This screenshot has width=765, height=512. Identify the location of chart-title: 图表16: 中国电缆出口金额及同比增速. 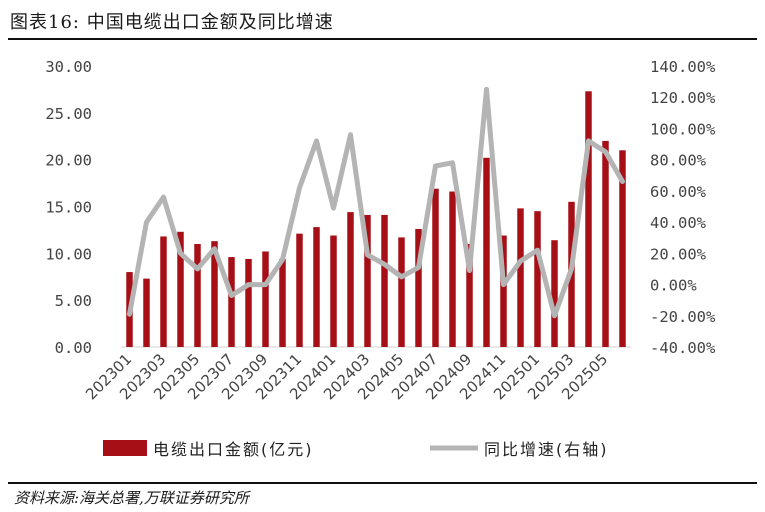
(172, 22).